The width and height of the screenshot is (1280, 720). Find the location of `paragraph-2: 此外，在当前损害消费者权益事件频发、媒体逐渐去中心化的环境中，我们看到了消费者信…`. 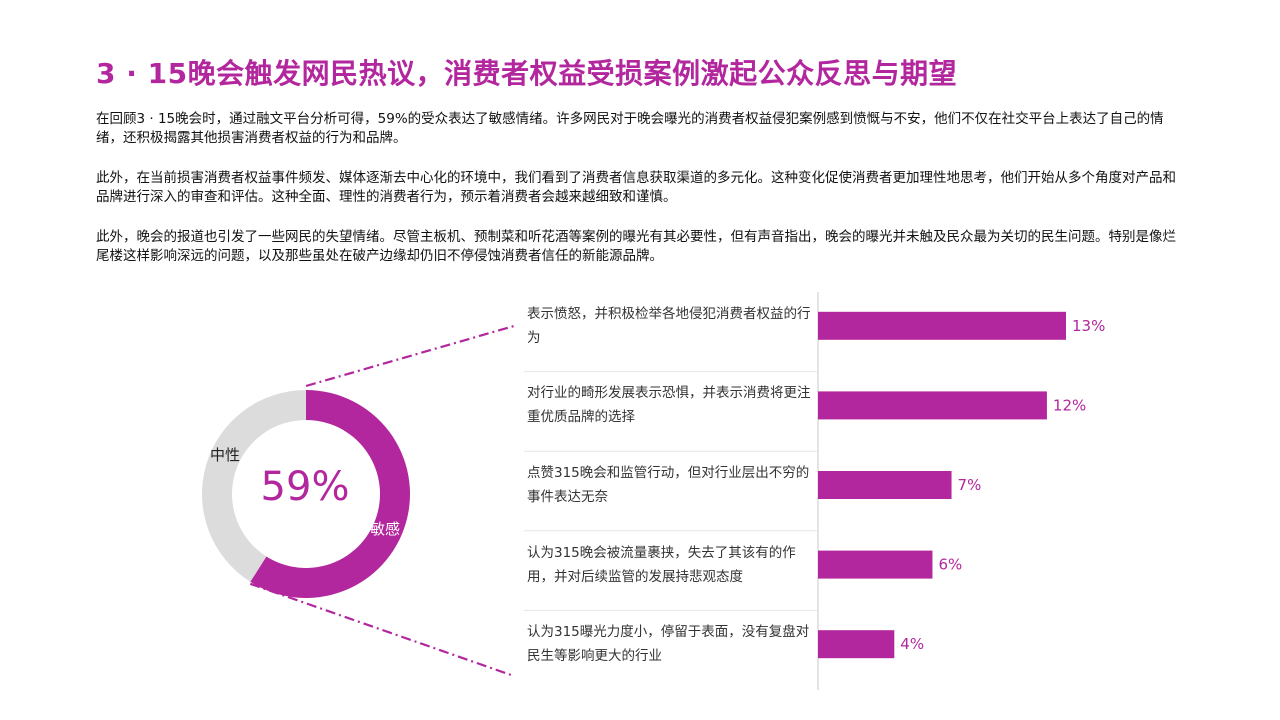

paragraph-2: 此外，在当前损害消费者权益事件频发、媒体逐渐去中心化的环境中，我们看到了消费者信… is located at coordinates (636, 187).